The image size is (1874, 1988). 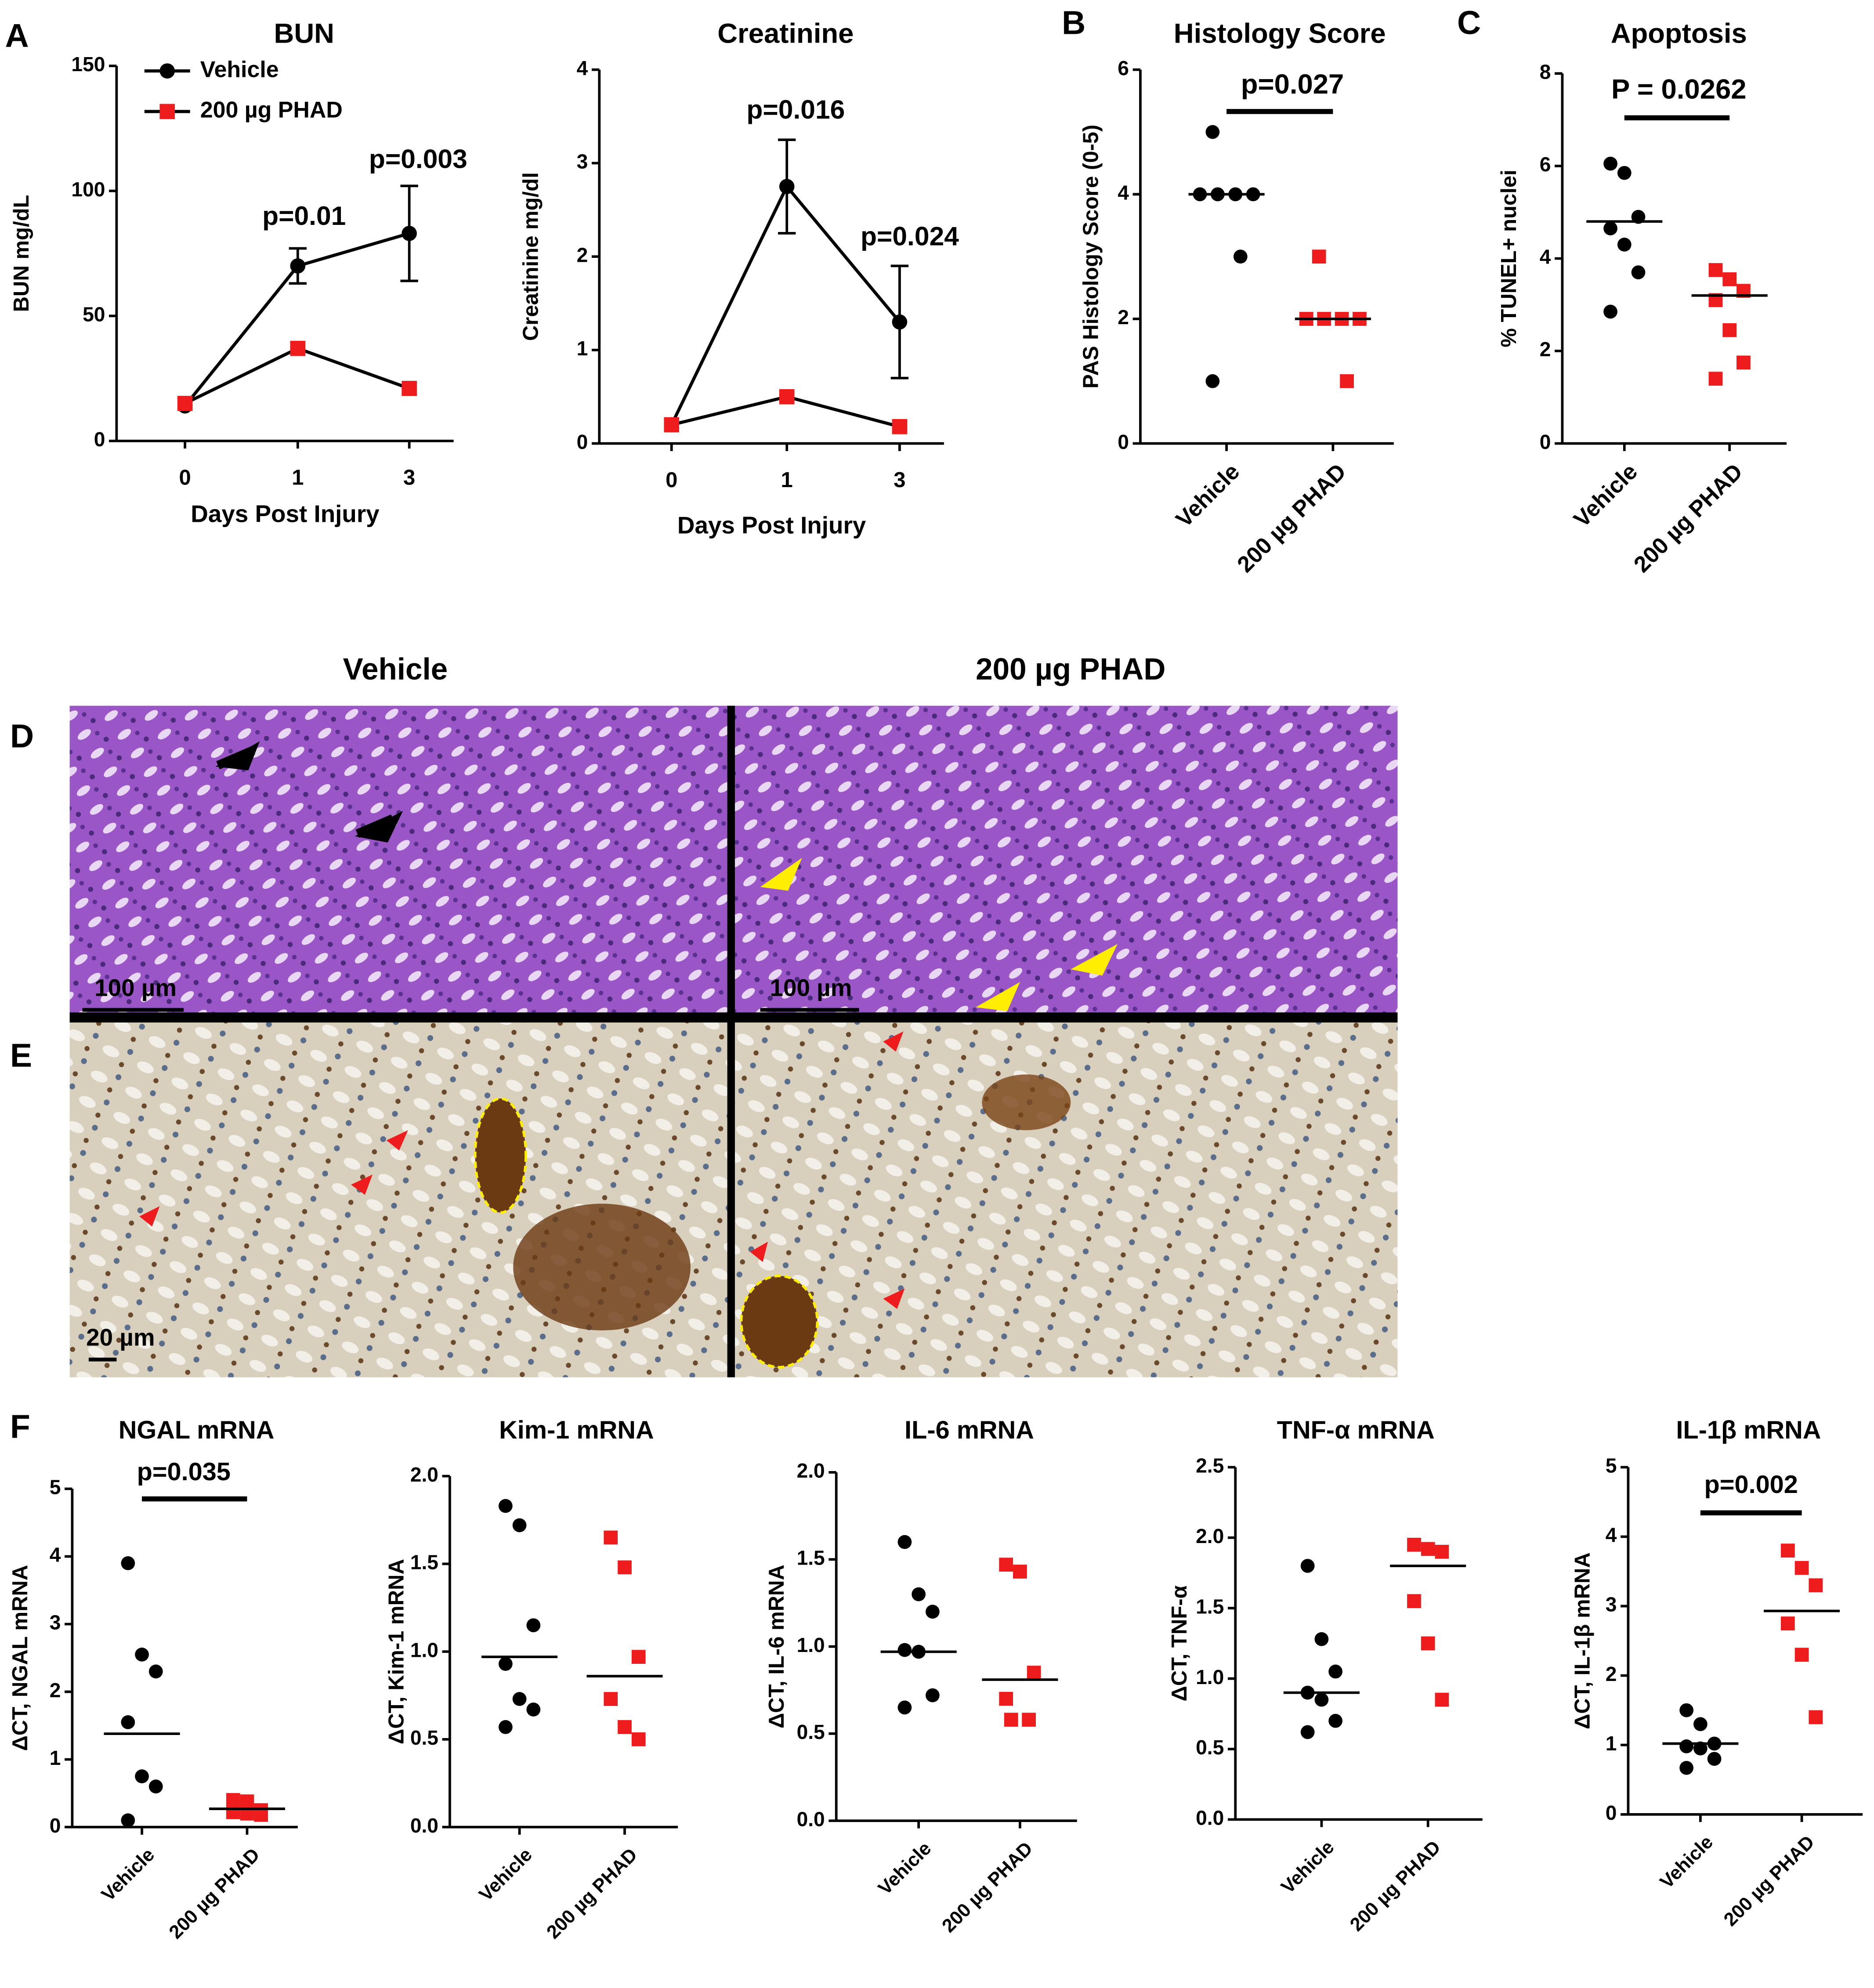 What do you see at coordinates (501, 1155) in the screenshot?
I see `outlined-tubule` at bounding box center [501, 1155].